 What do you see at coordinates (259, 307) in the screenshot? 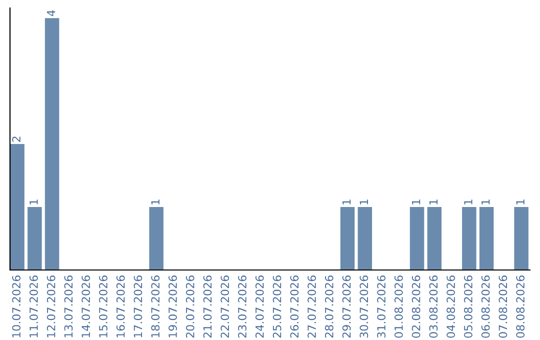
I see `x-tick-label: 24.07.2026` at bounding box center [259, 307].